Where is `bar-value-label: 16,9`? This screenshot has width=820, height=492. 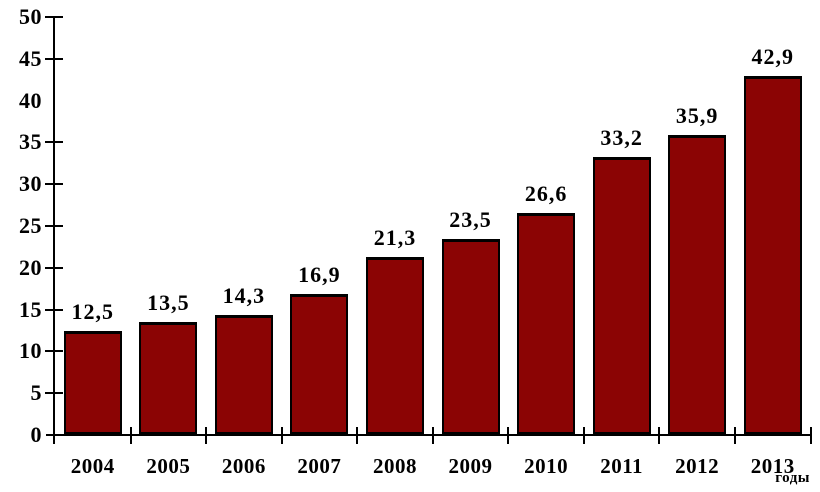
bar-value-label: 16,9 is located at coordinates (319, 274).